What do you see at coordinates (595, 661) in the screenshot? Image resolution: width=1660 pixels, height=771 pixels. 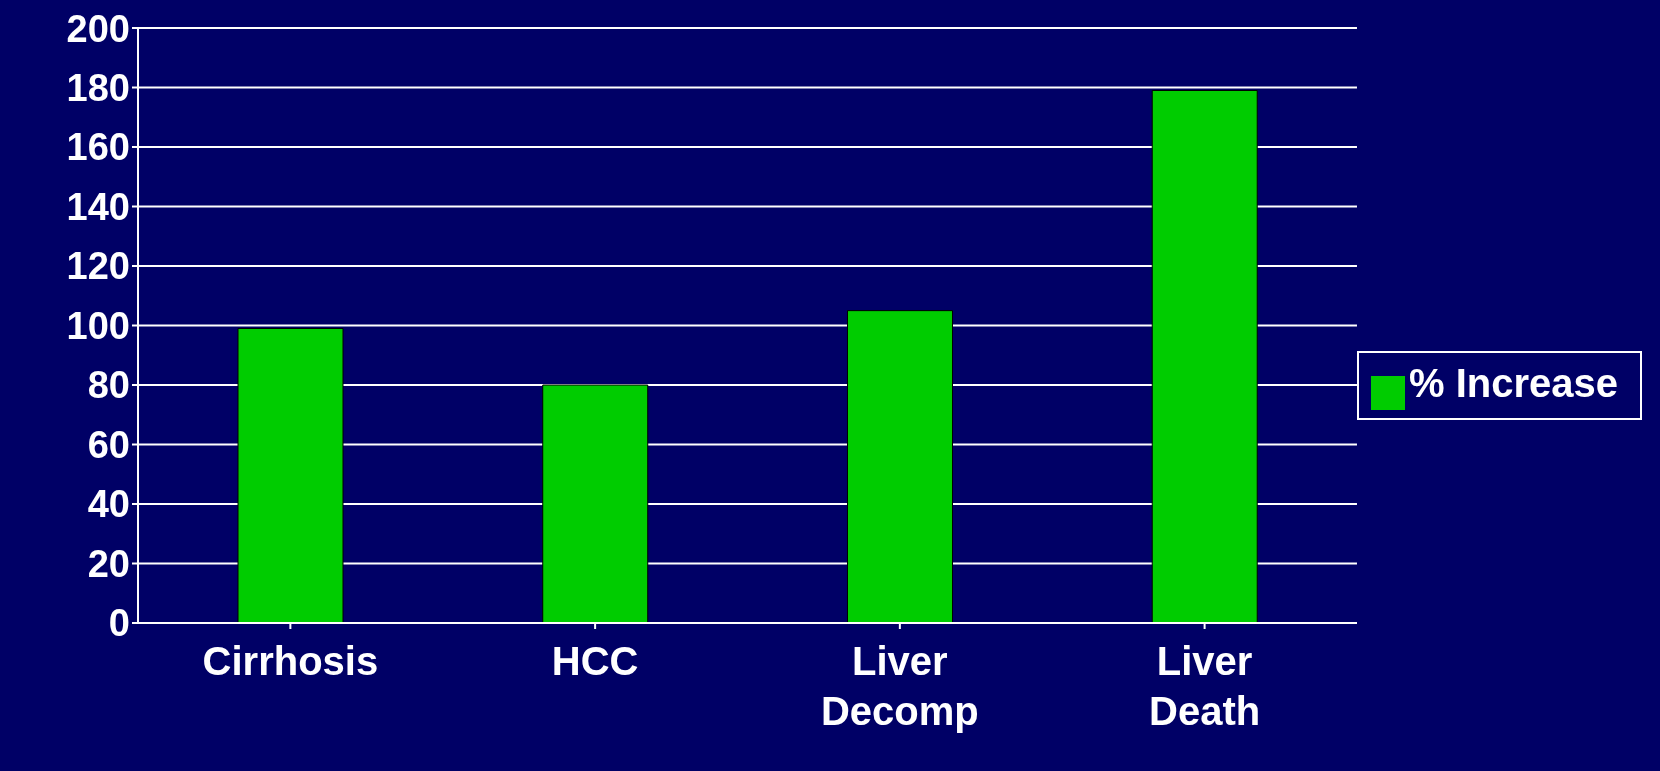 I see `x-tick-label: HCC` at bounding box center [595, 661].